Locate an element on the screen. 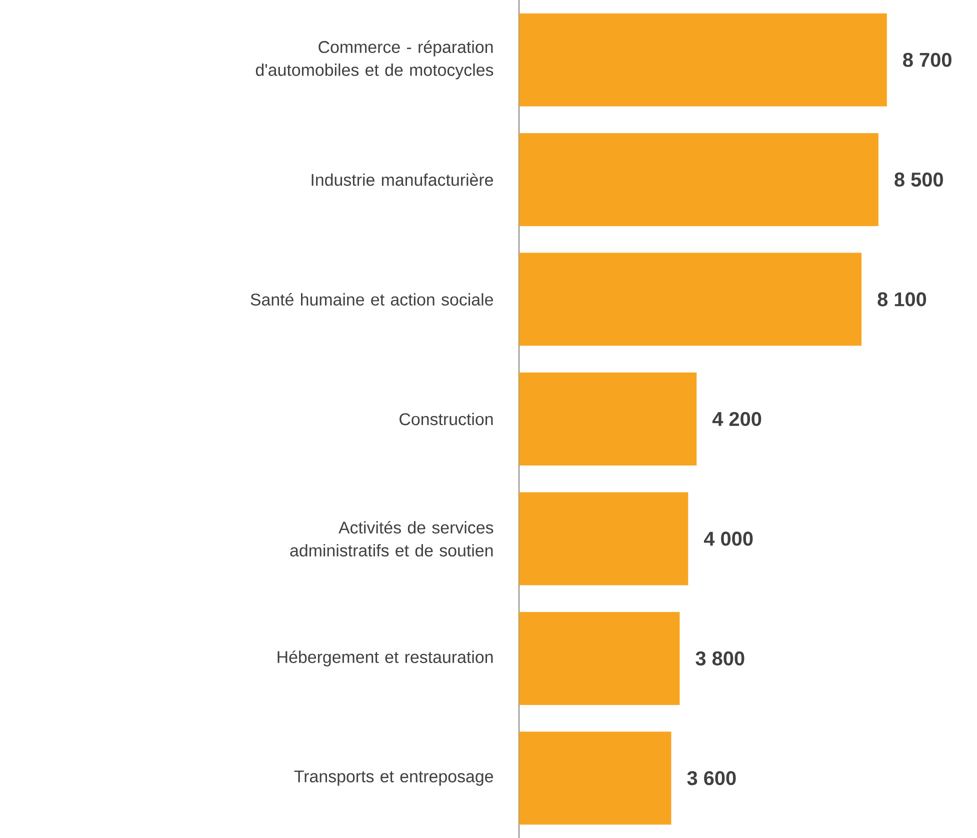 Image resolution: width=977 pixels, height=838 pixels. data-label: 3 600 is located at coordinates (711, 778).